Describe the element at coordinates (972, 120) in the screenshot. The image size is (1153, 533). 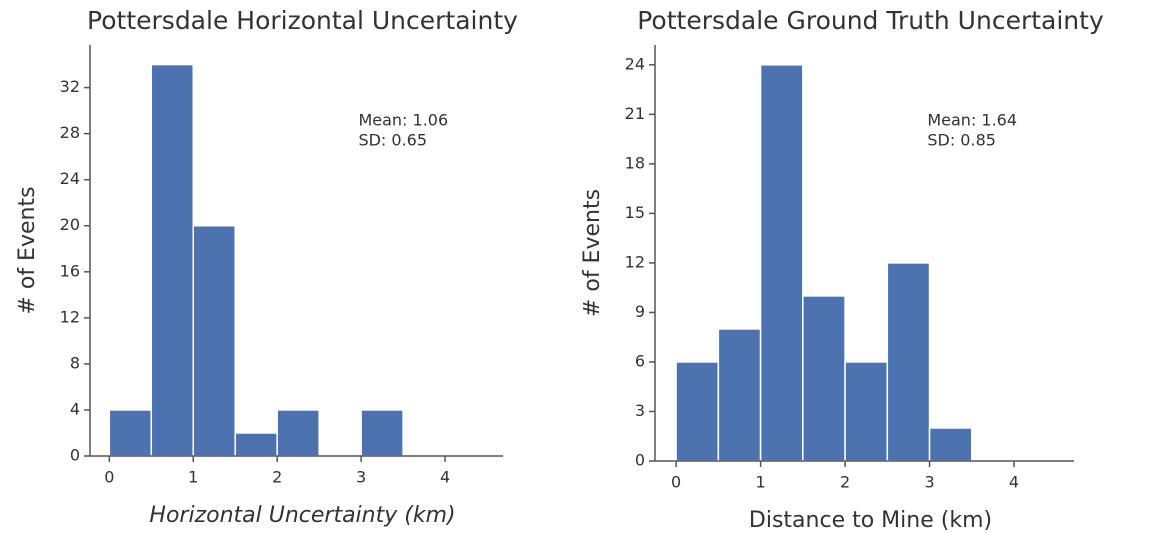
I see `annotation: Mean: 1.64` at that location.